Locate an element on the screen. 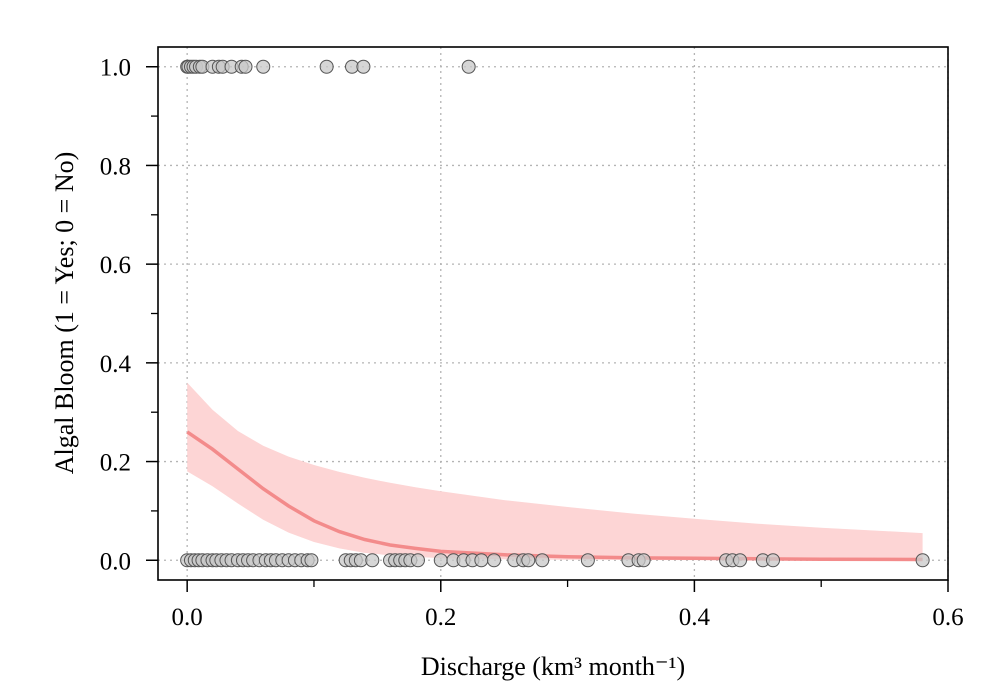 Image resolution: width=1000 pixels, height=700 pixels. fit-curve is located at coordinates (554, 496).